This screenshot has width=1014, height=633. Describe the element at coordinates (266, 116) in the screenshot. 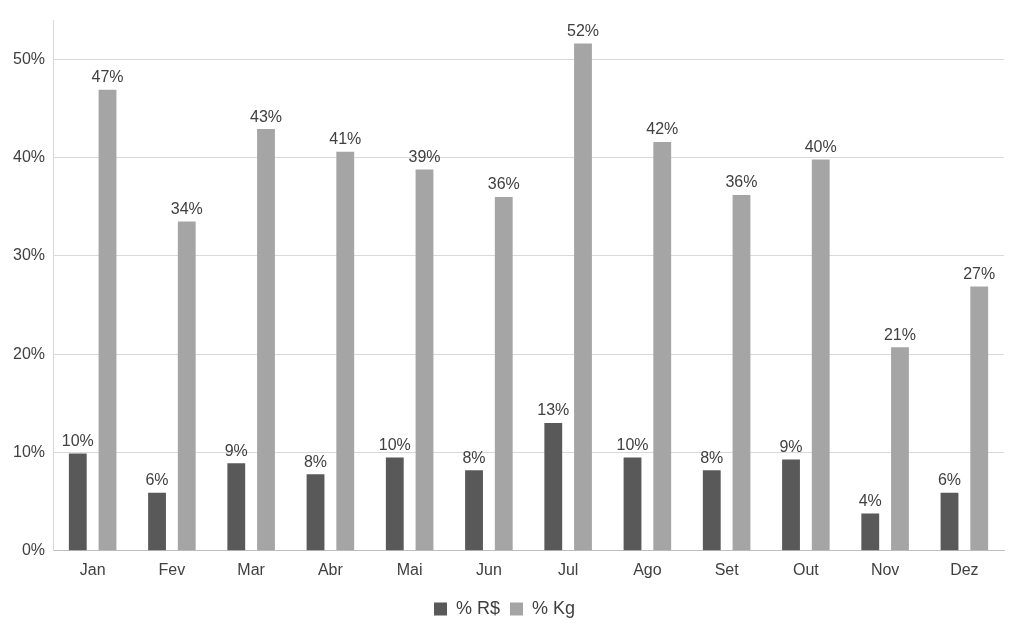

I see `data-label: 43%` at that location.